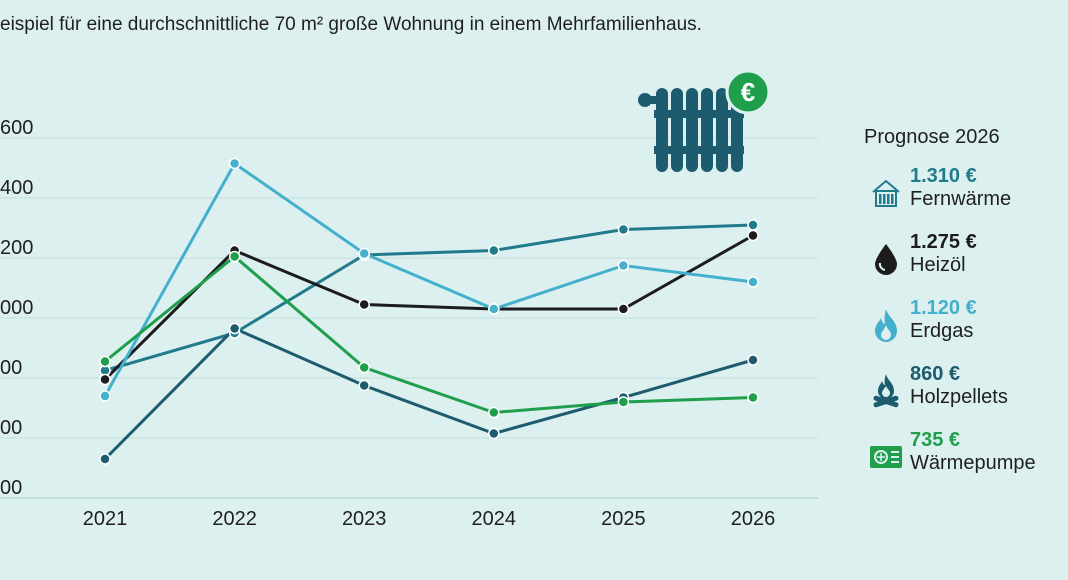 This screenshot has width=1068, height=580. What do you see at coordinates (428, 394) in the screenshot?
I see `series-line-holzpellets` at bounding box center [428, 394].